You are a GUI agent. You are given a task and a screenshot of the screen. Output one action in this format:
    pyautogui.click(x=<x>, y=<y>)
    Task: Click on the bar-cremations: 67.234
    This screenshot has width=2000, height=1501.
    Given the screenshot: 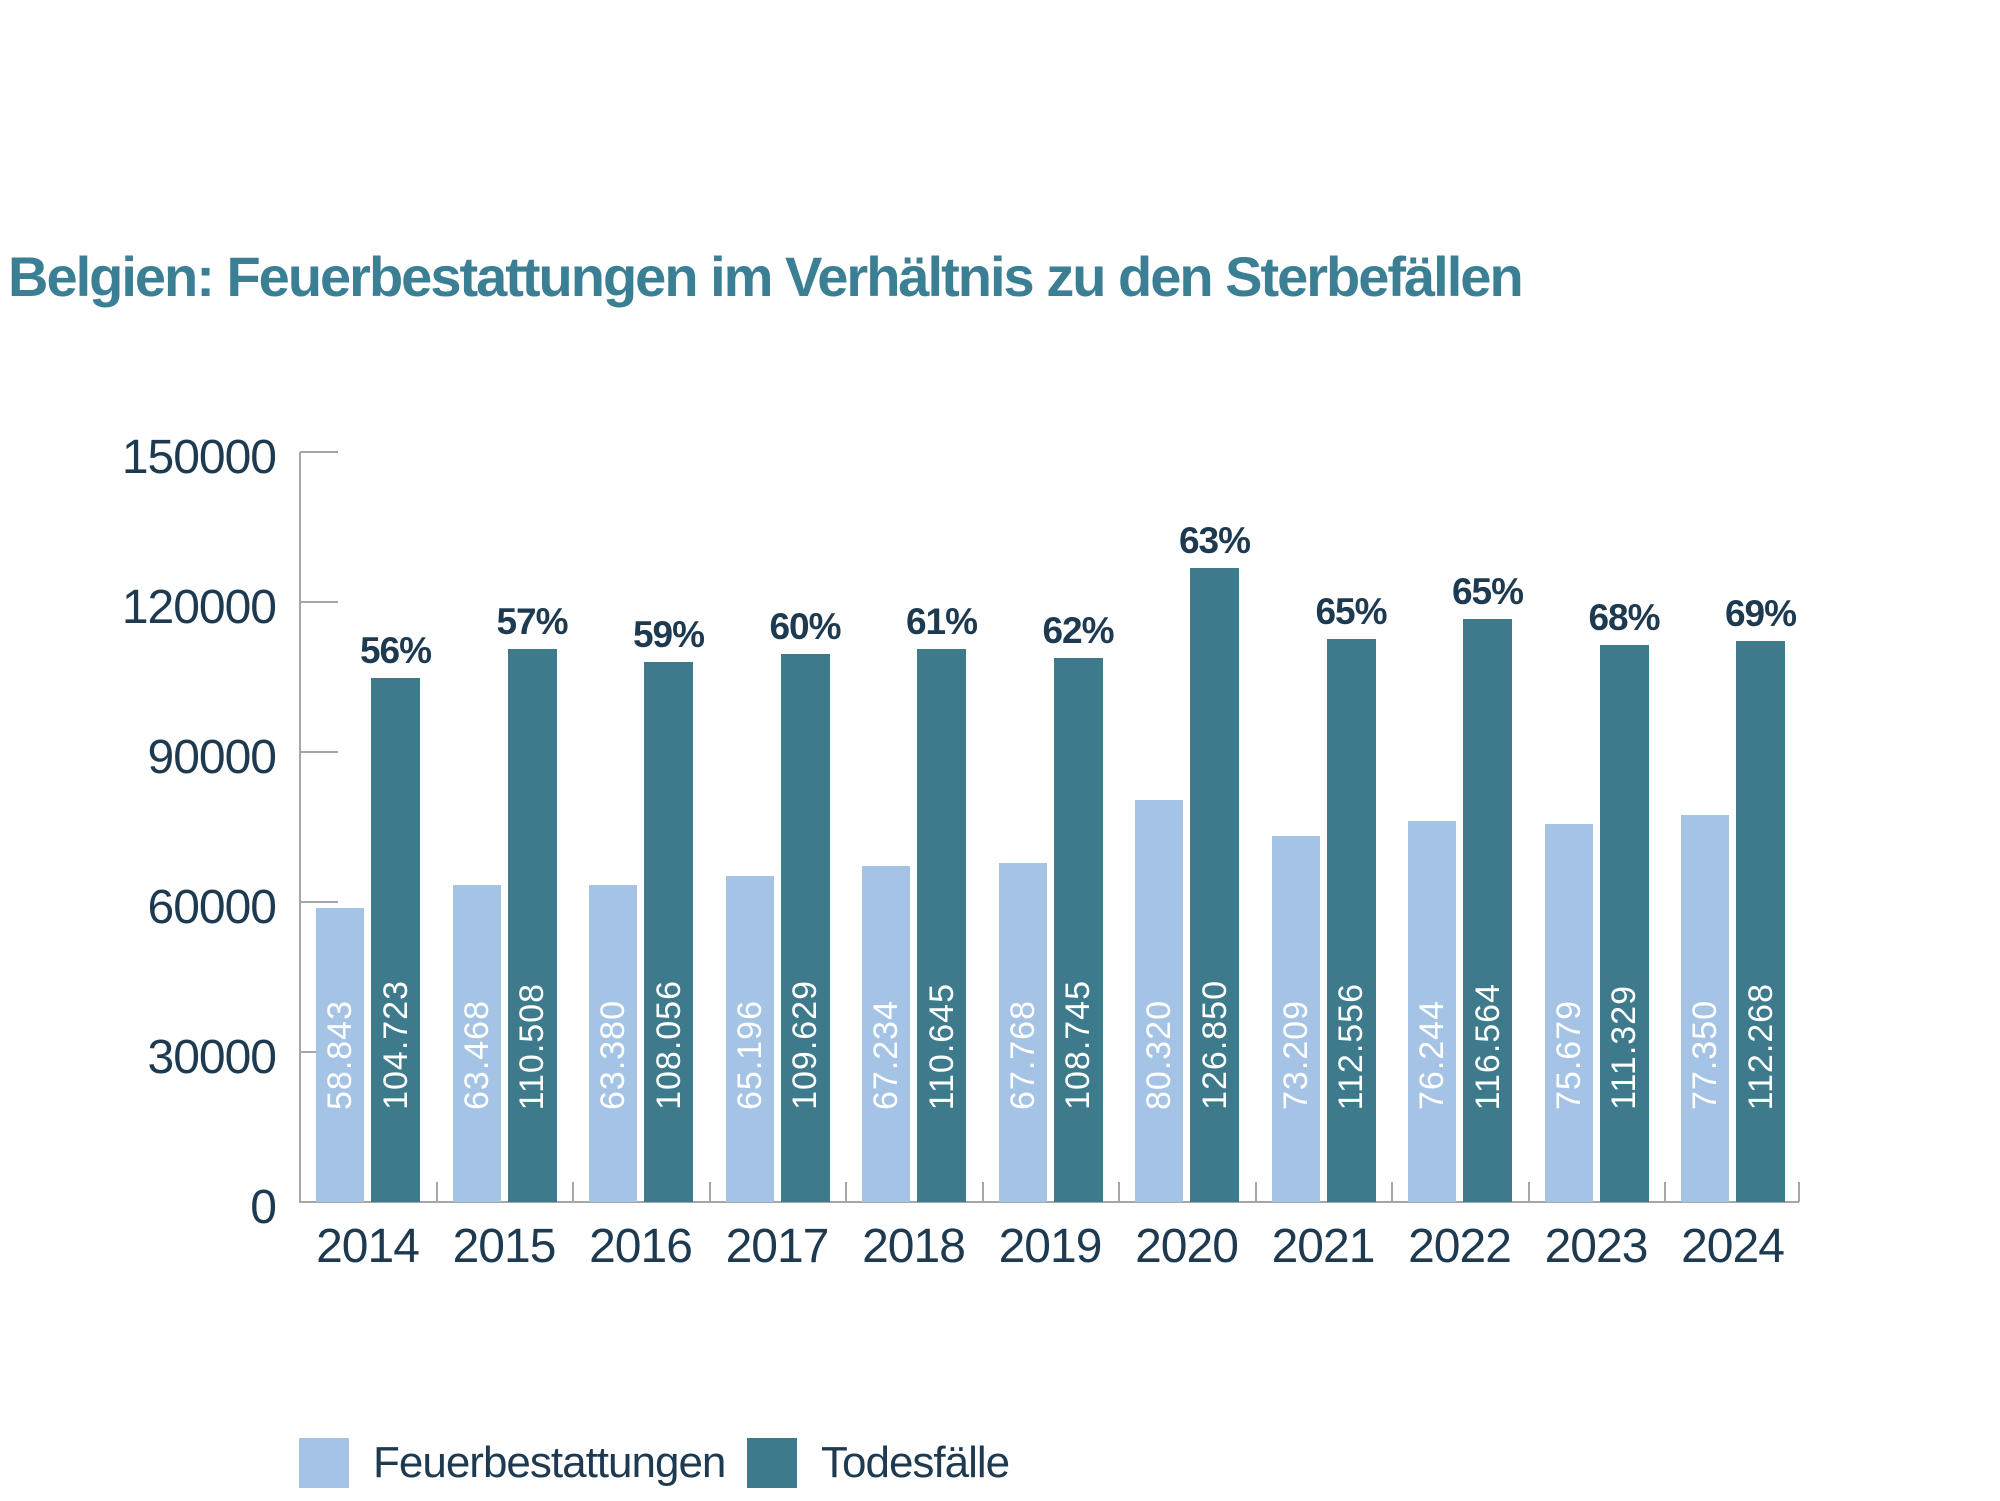 What is the action you would take?
    pyautogui.click(x=886, y=1033)
    